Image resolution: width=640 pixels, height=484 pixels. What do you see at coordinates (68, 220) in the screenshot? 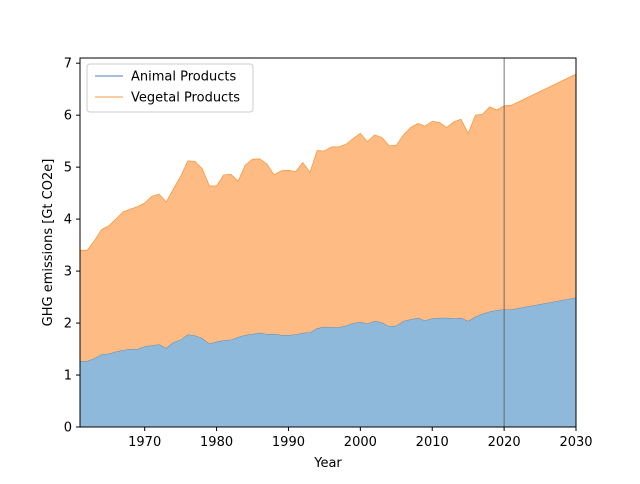
I see `y-tick-label: 4` at bounding box center [68, 220].